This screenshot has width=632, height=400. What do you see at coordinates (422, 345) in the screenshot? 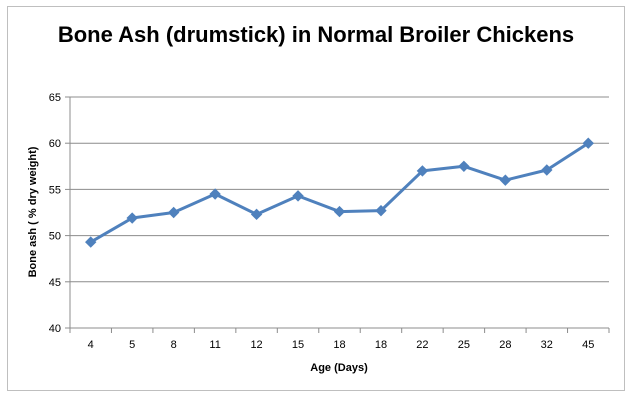
I see `x-tick-label: 22` at bounding box center [422, 345].